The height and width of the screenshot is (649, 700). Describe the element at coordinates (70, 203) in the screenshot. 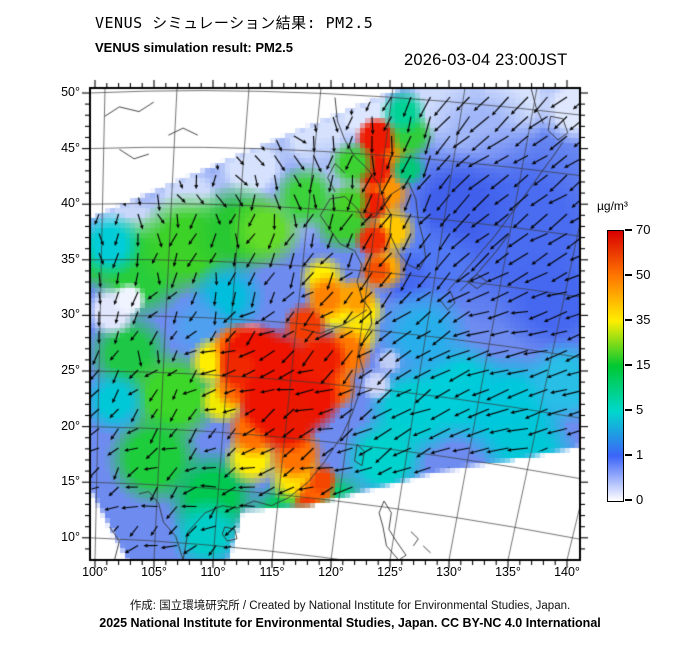

I see `y-tick-label: 40°` at that location.